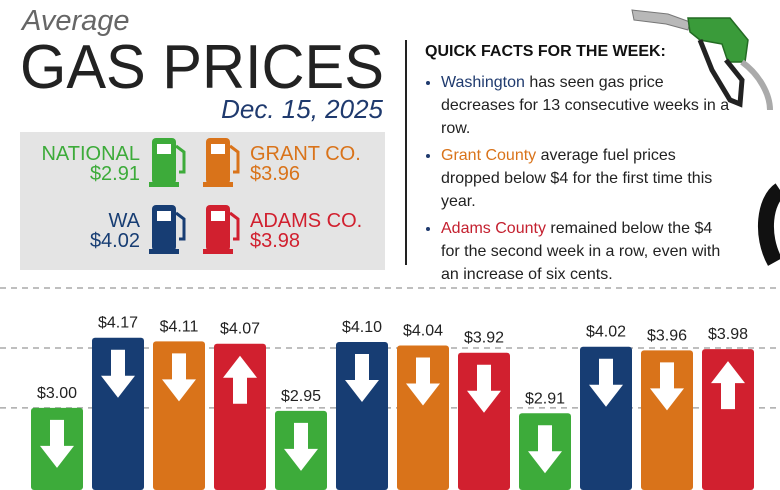 This screenshot has width=780, height=490. I want to click on summary-name: WA, so click(125, 221).